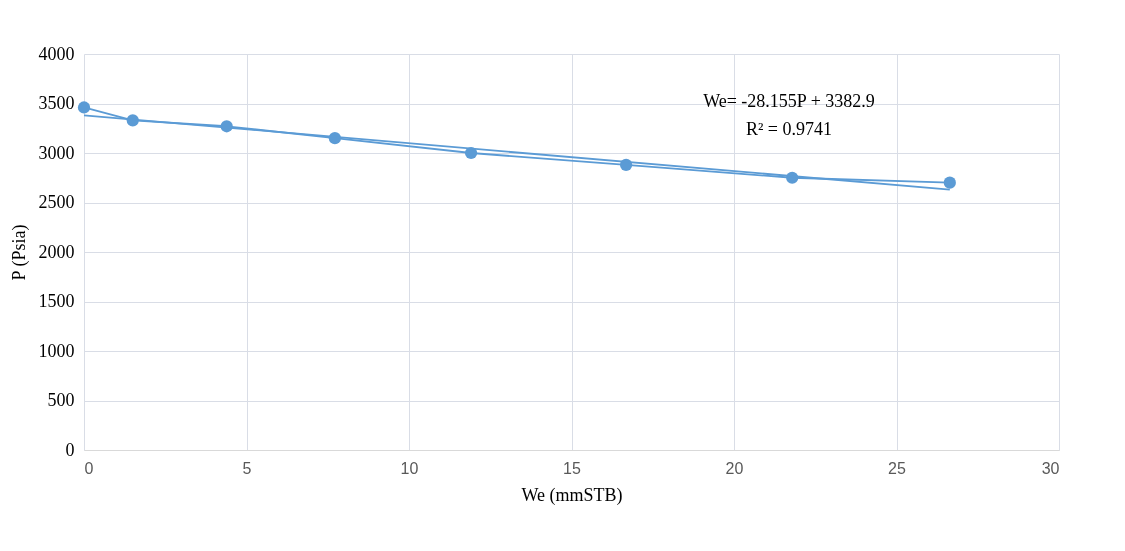  I want to click on x-tick-label: 25, so click(897, 468).